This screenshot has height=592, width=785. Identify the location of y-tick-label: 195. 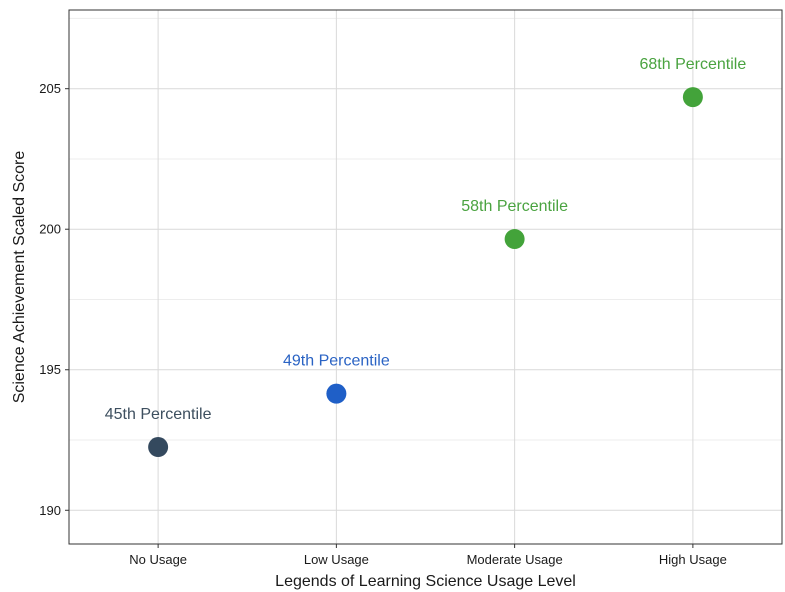
(50, 369).